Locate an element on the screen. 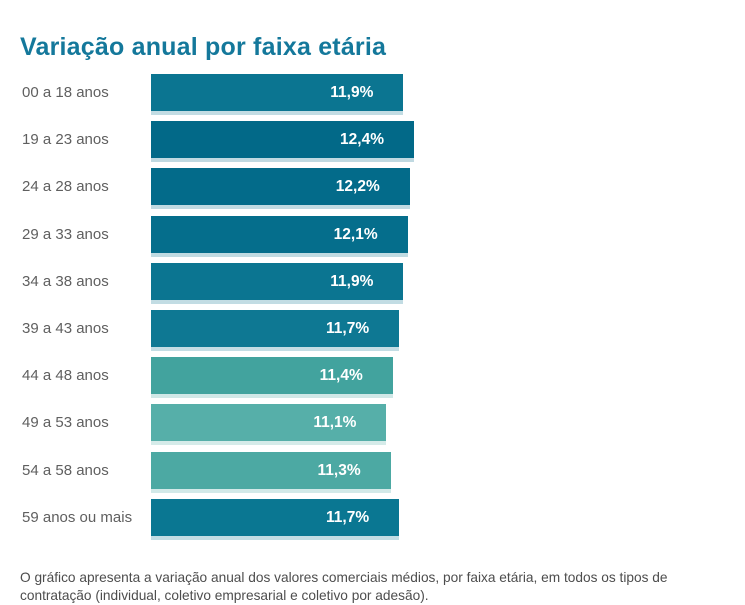  value-label: 12,1% is located at coordinates (355, 234).